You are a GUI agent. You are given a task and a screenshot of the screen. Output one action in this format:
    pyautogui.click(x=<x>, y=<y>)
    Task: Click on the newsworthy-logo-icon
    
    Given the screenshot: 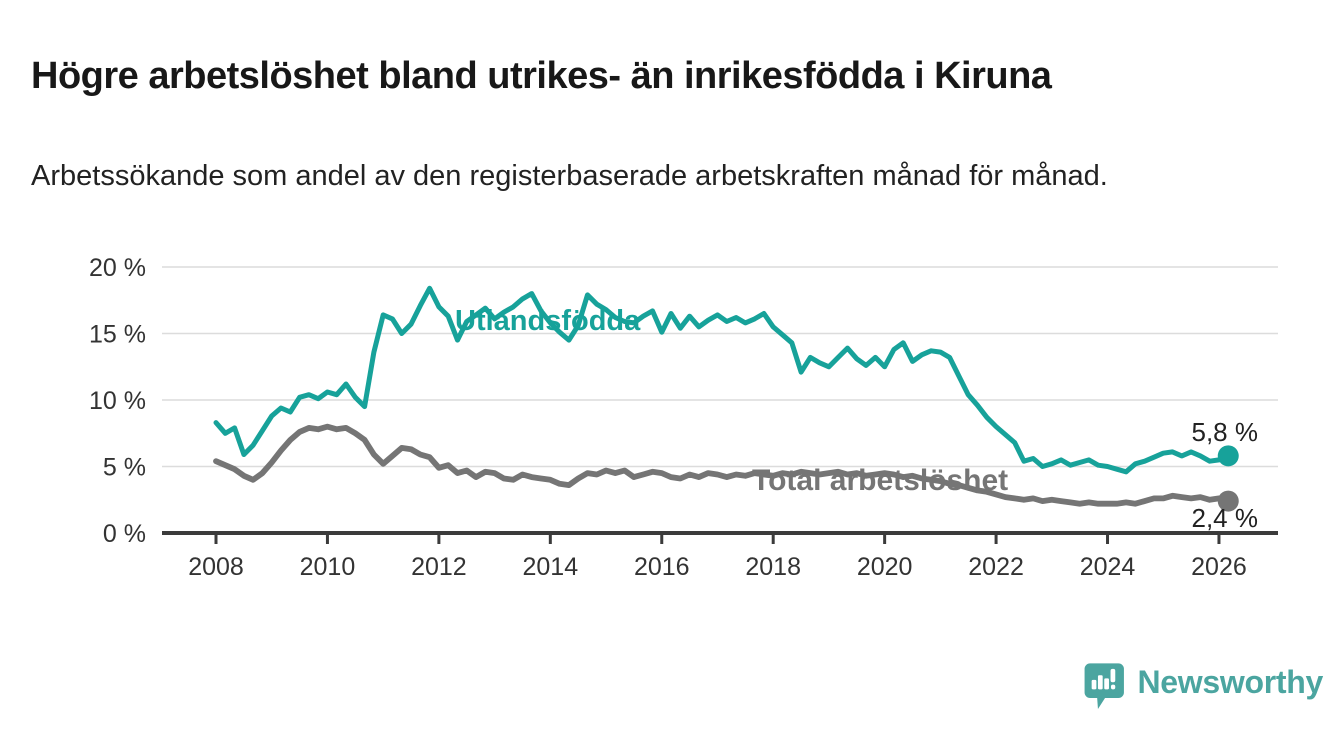 What is the action you would take?
    pyautogui.click(x=1104, y=686)
    